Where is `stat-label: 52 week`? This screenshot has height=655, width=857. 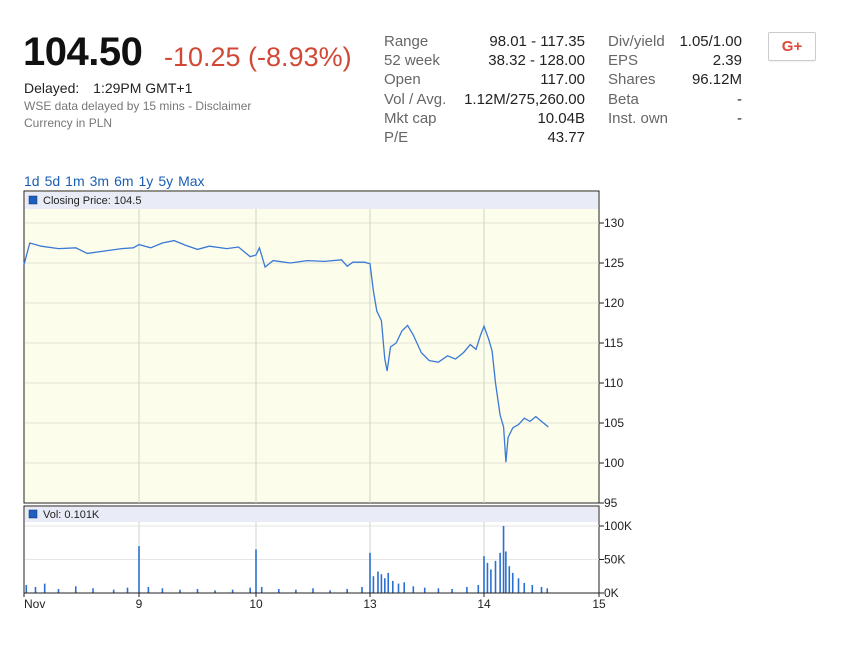 stat-label: 52 week is located at coordinates (412, 61).